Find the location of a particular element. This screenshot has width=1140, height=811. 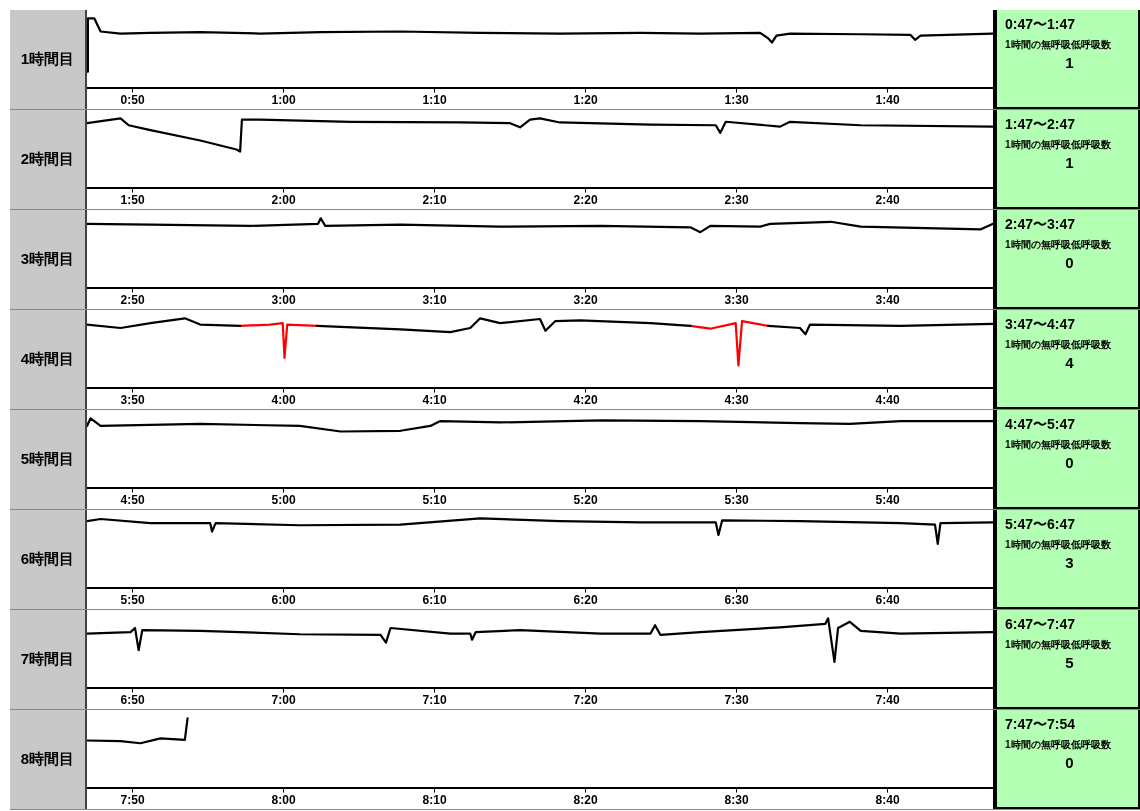

text: 6:47〜7:47 is located at coordinates (1041, 625).